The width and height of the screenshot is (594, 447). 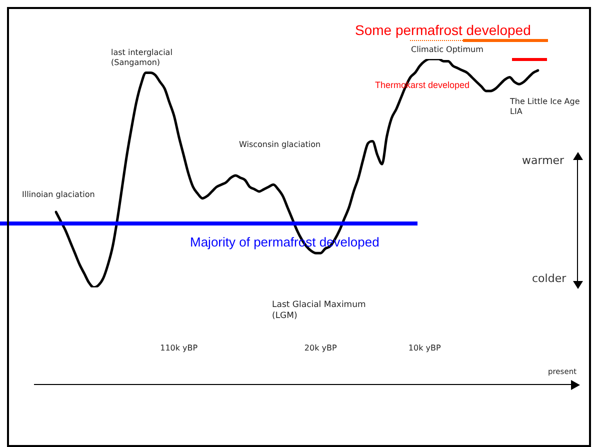 What do you see at coordinates (280, 145) in the screenshot?
I see `annotation: Wisconsin glaciation` at bounding box center [280, 145].